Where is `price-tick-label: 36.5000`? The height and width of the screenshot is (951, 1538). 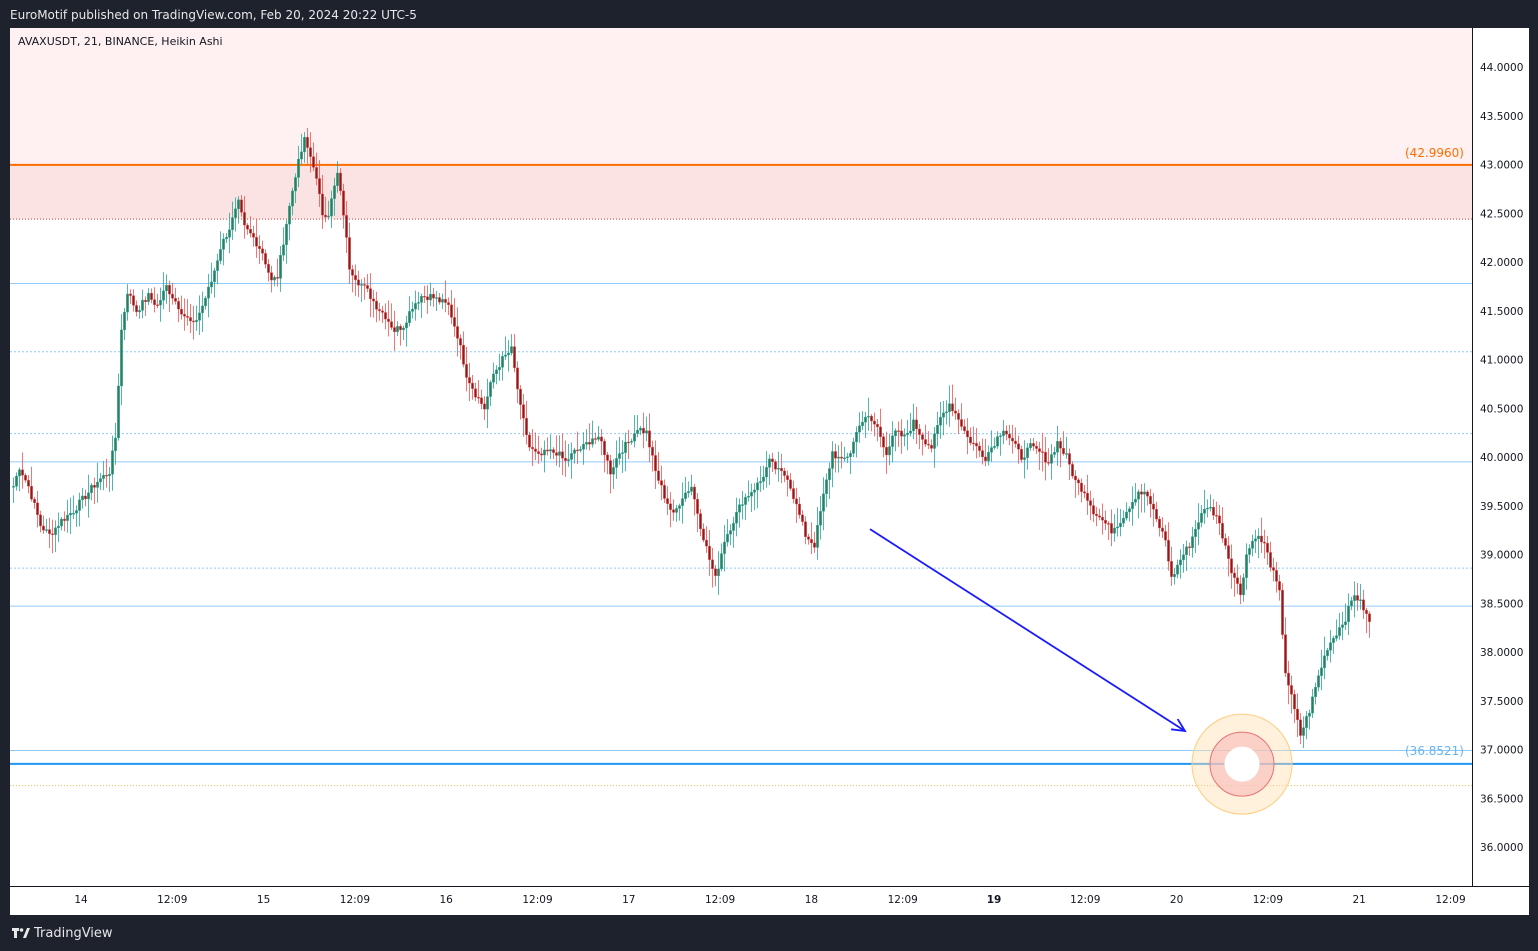 price-tick-label: 36.5000 is located at coordinates (1501, 799).